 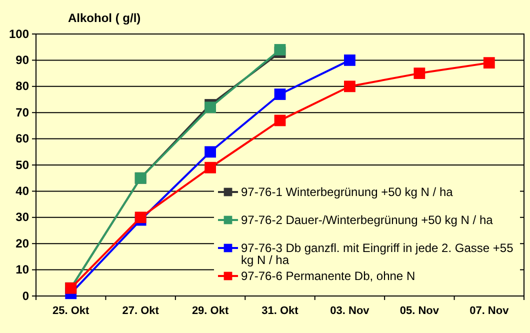 What do you see at coordinates (23, 139) in the screenshot?
I see `y-tick-label: 60` at bounding box center [23, 139].